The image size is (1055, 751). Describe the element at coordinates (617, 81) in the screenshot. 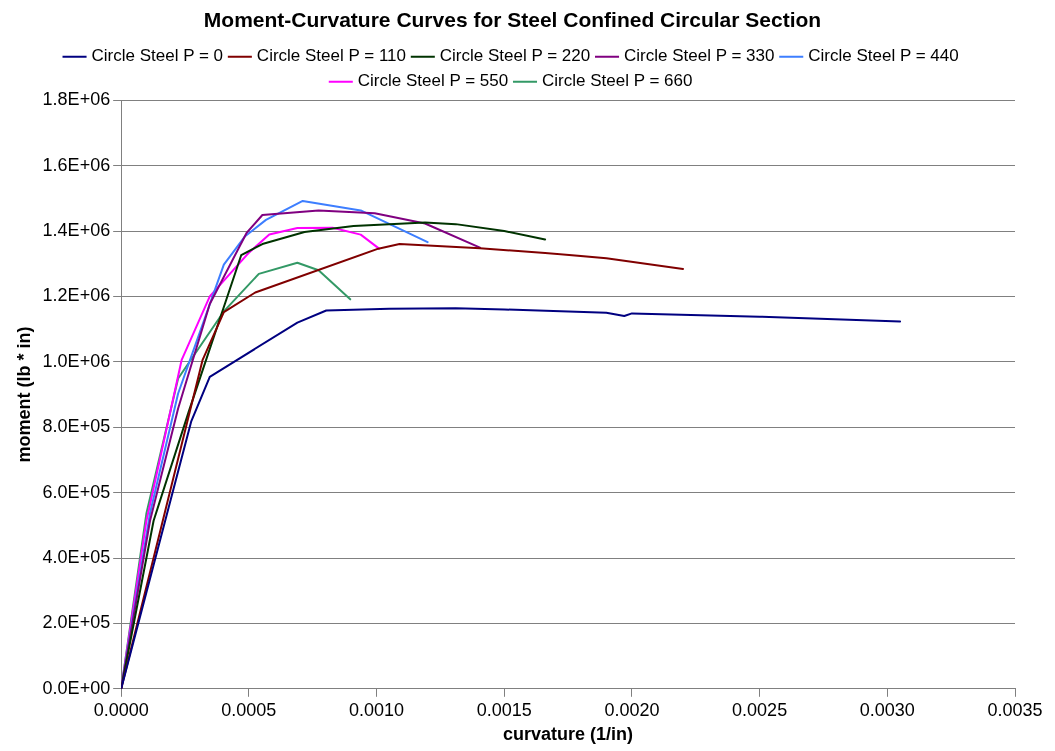

I see `legend-label: Circle Steel P = 660` at that location.